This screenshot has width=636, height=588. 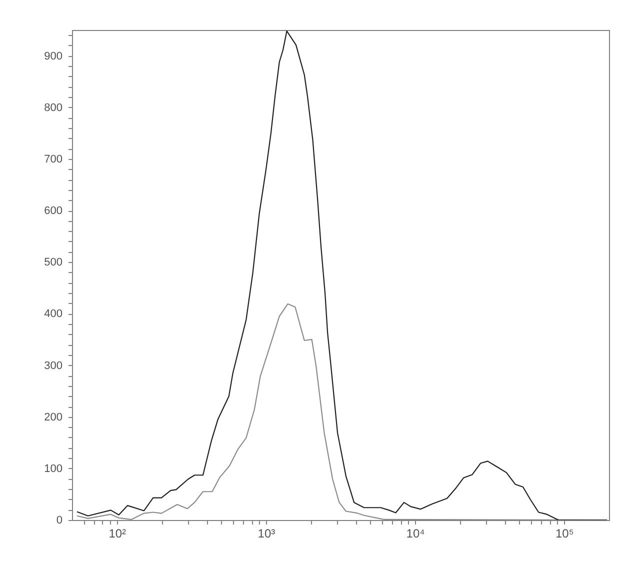 What do you see at coordinates (117, 533) in the screenshot?
I see `x-tick-label: 10²` at bounding box center [117, 533].